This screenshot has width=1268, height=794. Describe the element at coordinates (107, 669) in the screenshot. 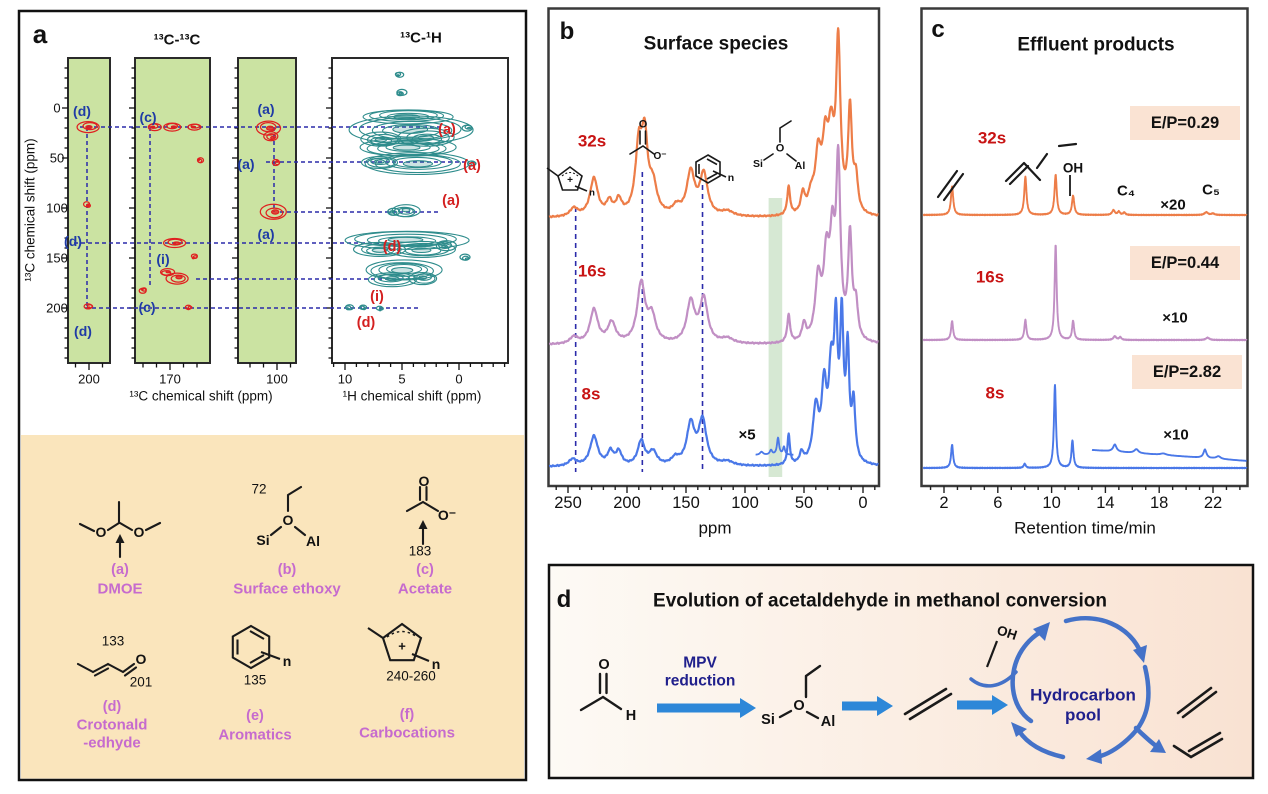

I see `structure-crotonaldehyde` at that location.